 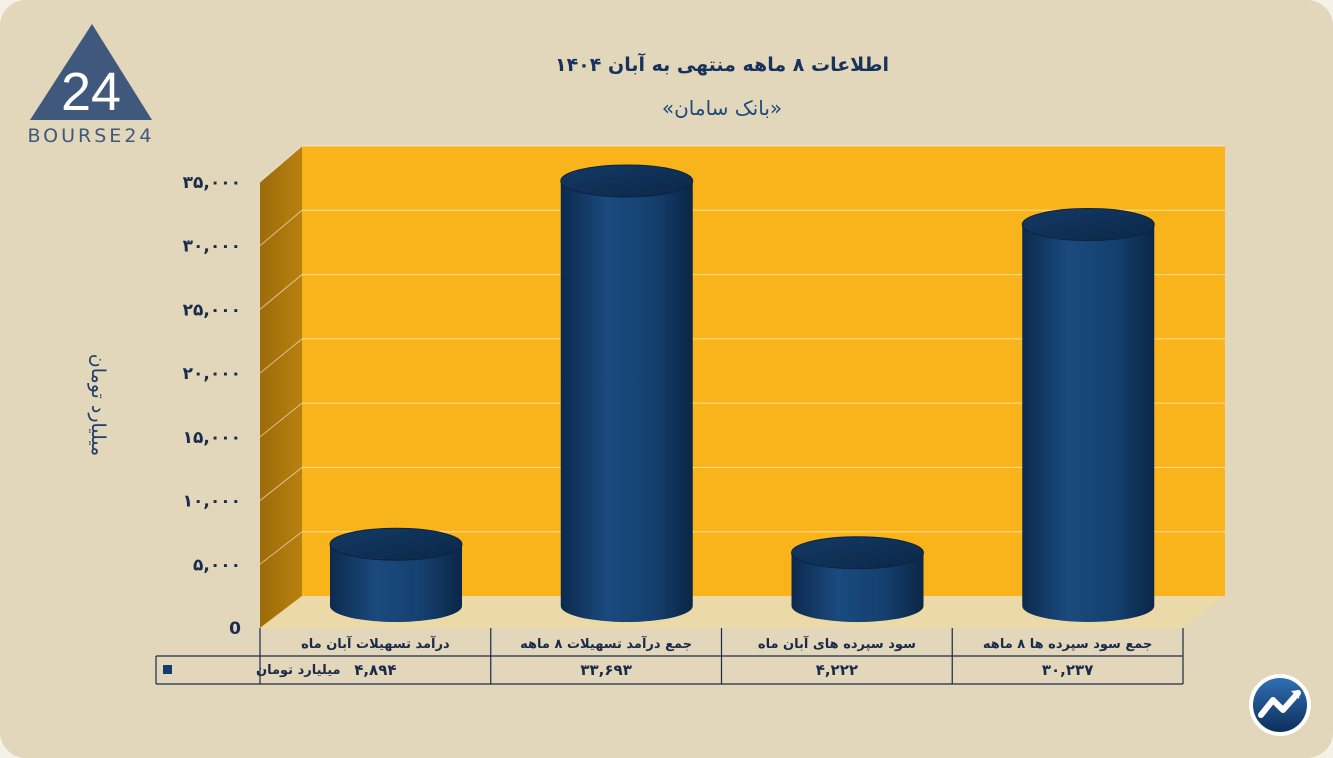 What do you see at coordinates (90, 136) in the screenshot?
I see `logo-text: BOURSE24` at bounding box center [90, 136].